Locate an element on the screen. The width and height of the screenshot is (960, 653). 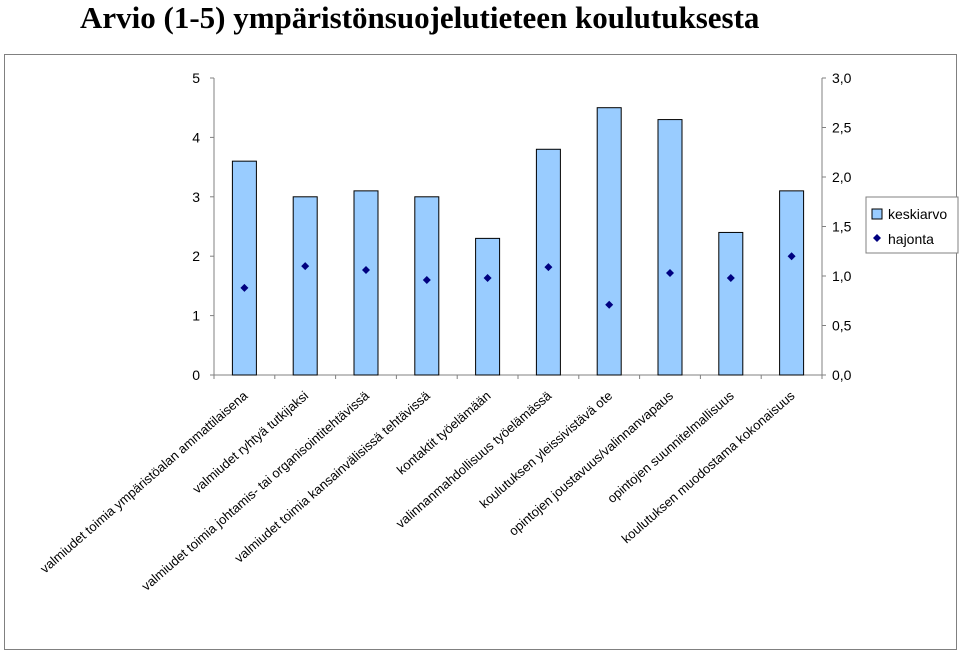
right-tick-label: 2,5 is located at coordinates (842, 128).